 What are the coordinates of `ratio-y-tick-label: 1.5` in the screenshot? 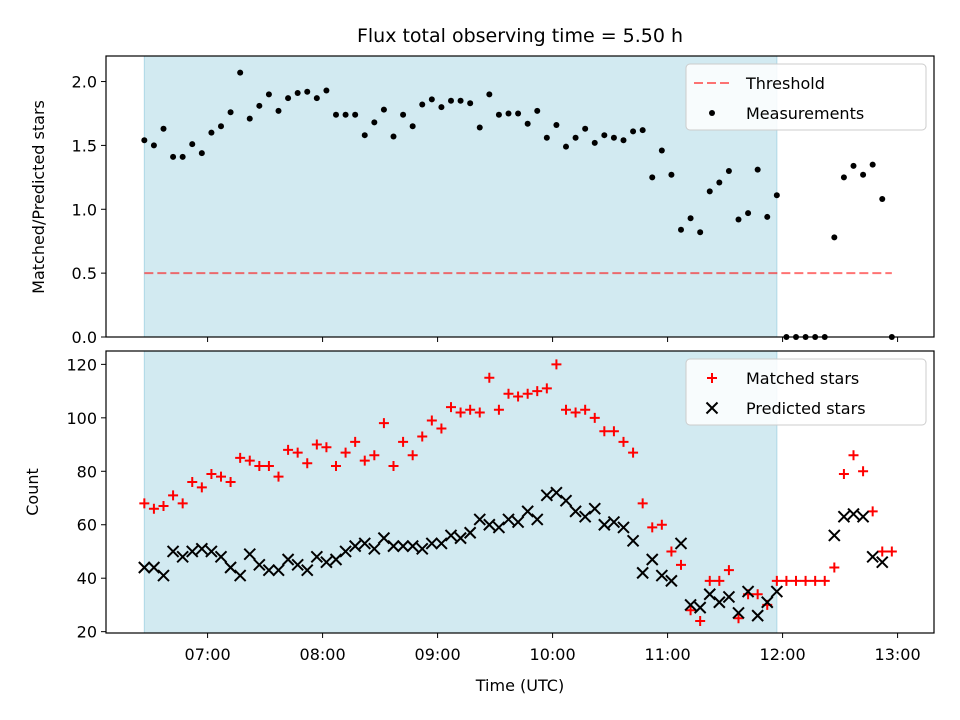 It's located at (84, 145).